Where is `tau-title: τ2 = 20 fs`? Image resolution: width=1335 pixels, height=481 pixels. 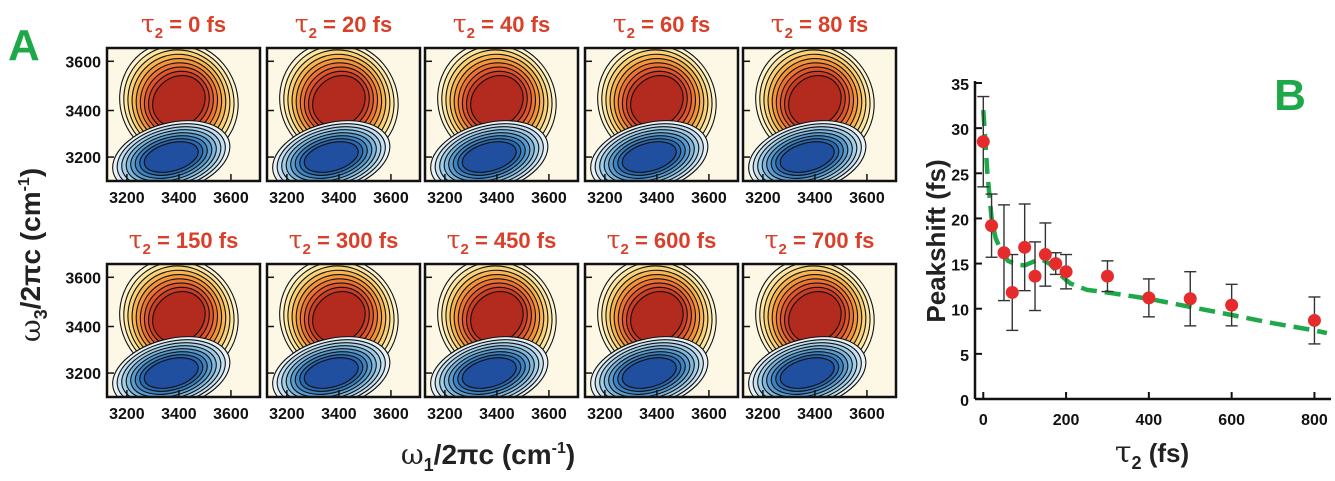
tau-title: τ2 = 20 fs is located at coordinates (343, 25).